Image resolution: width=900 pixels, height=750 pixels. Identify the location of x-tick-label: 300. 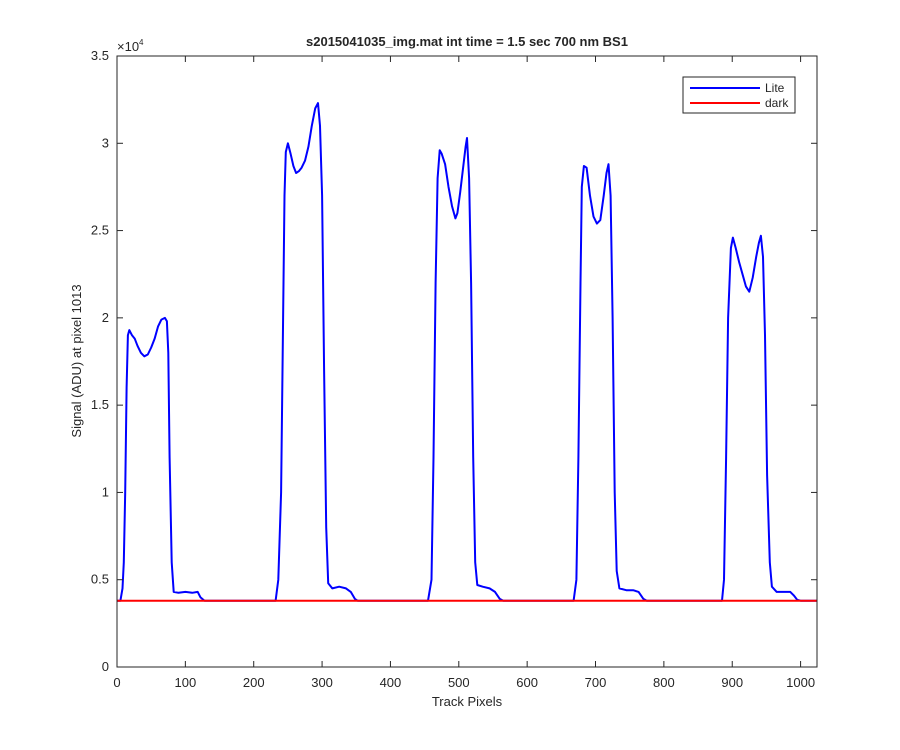
(322, 682).